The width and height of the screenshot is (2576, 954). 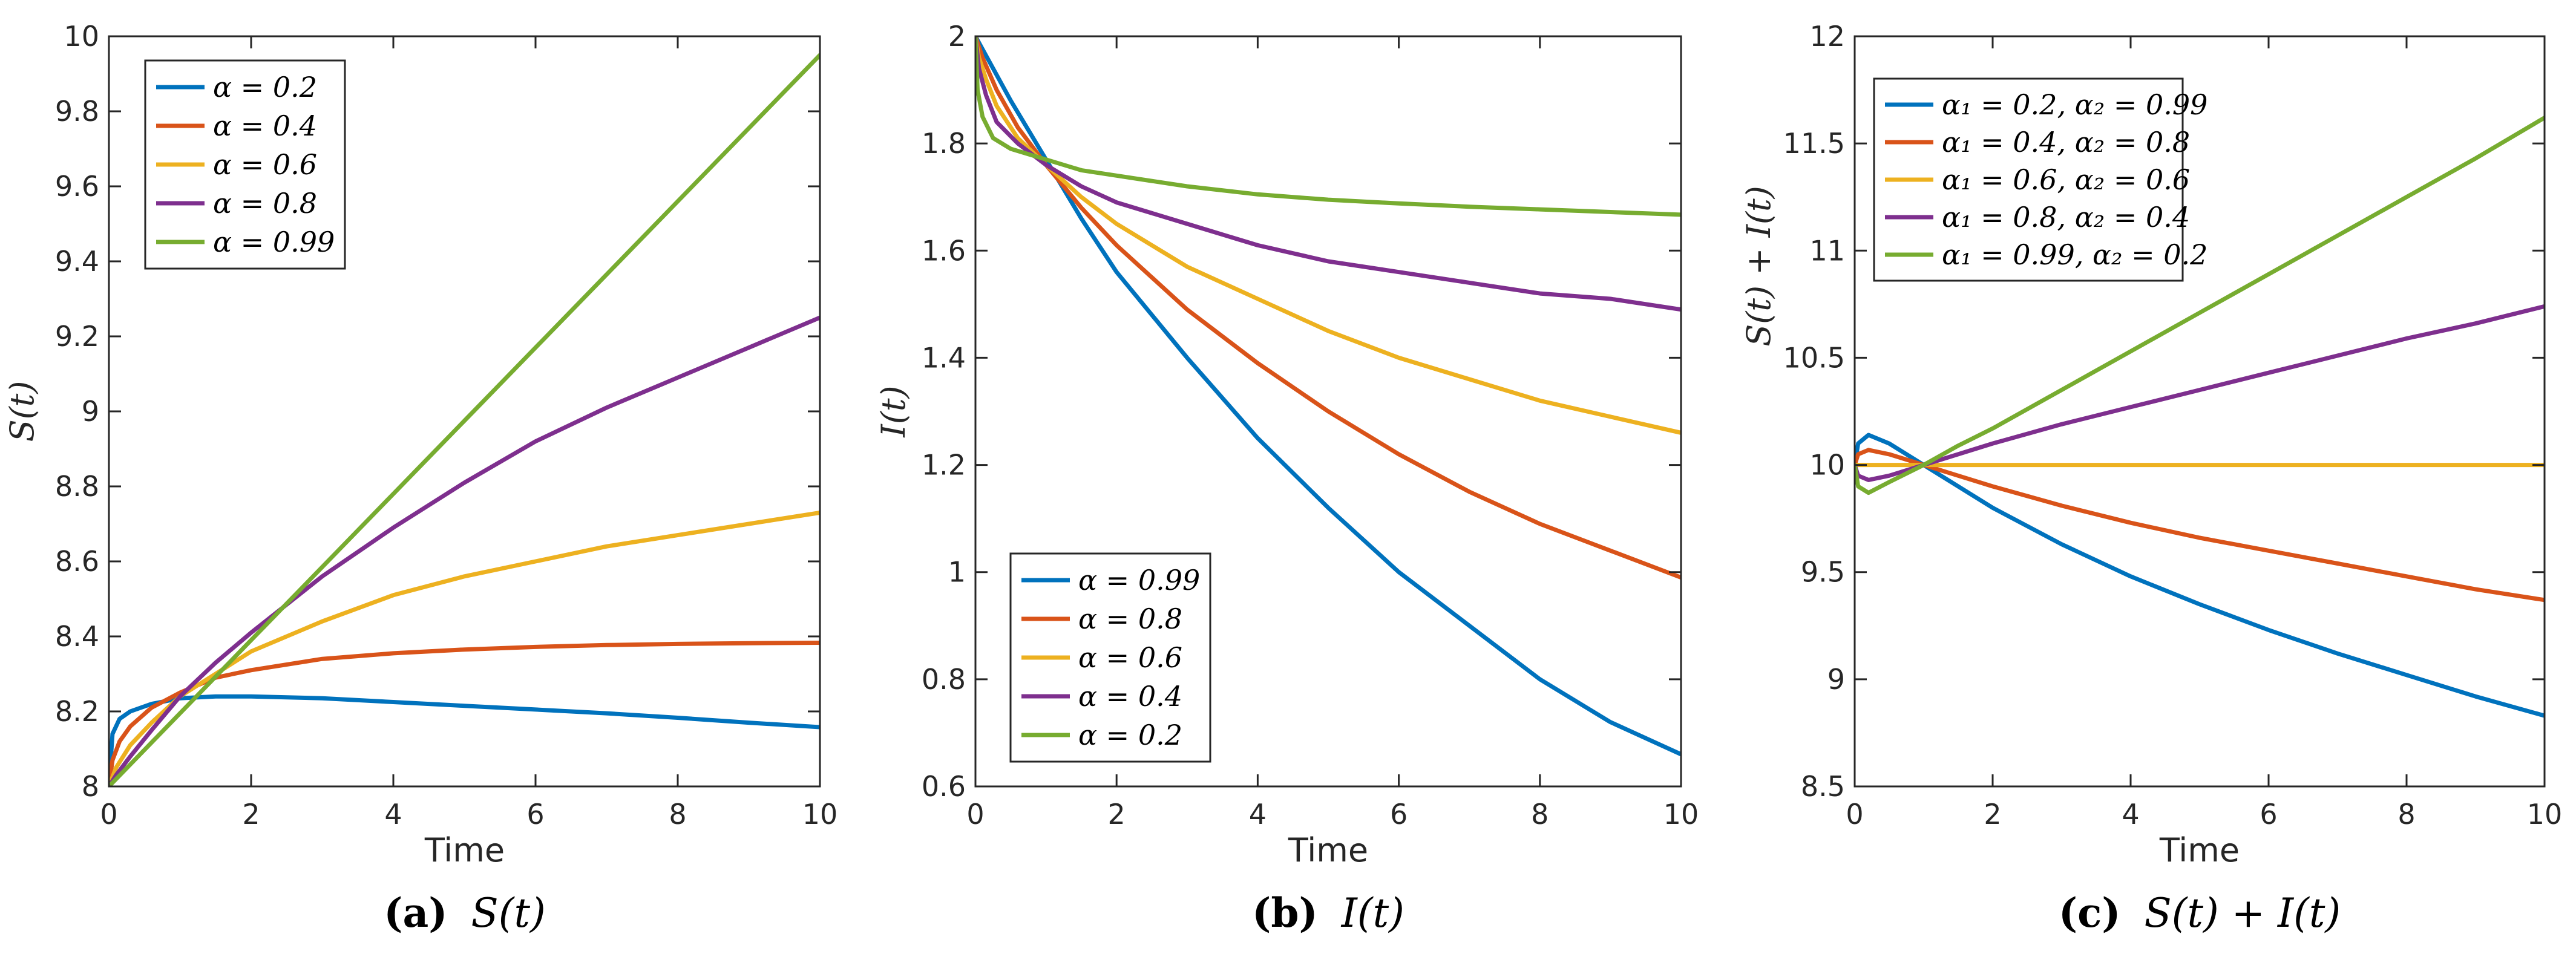 What do you see at coordinates (1117, 814) in the screenshot?
I see `x-tick-label-b-1: 2` at bounding box center [1117, 814].